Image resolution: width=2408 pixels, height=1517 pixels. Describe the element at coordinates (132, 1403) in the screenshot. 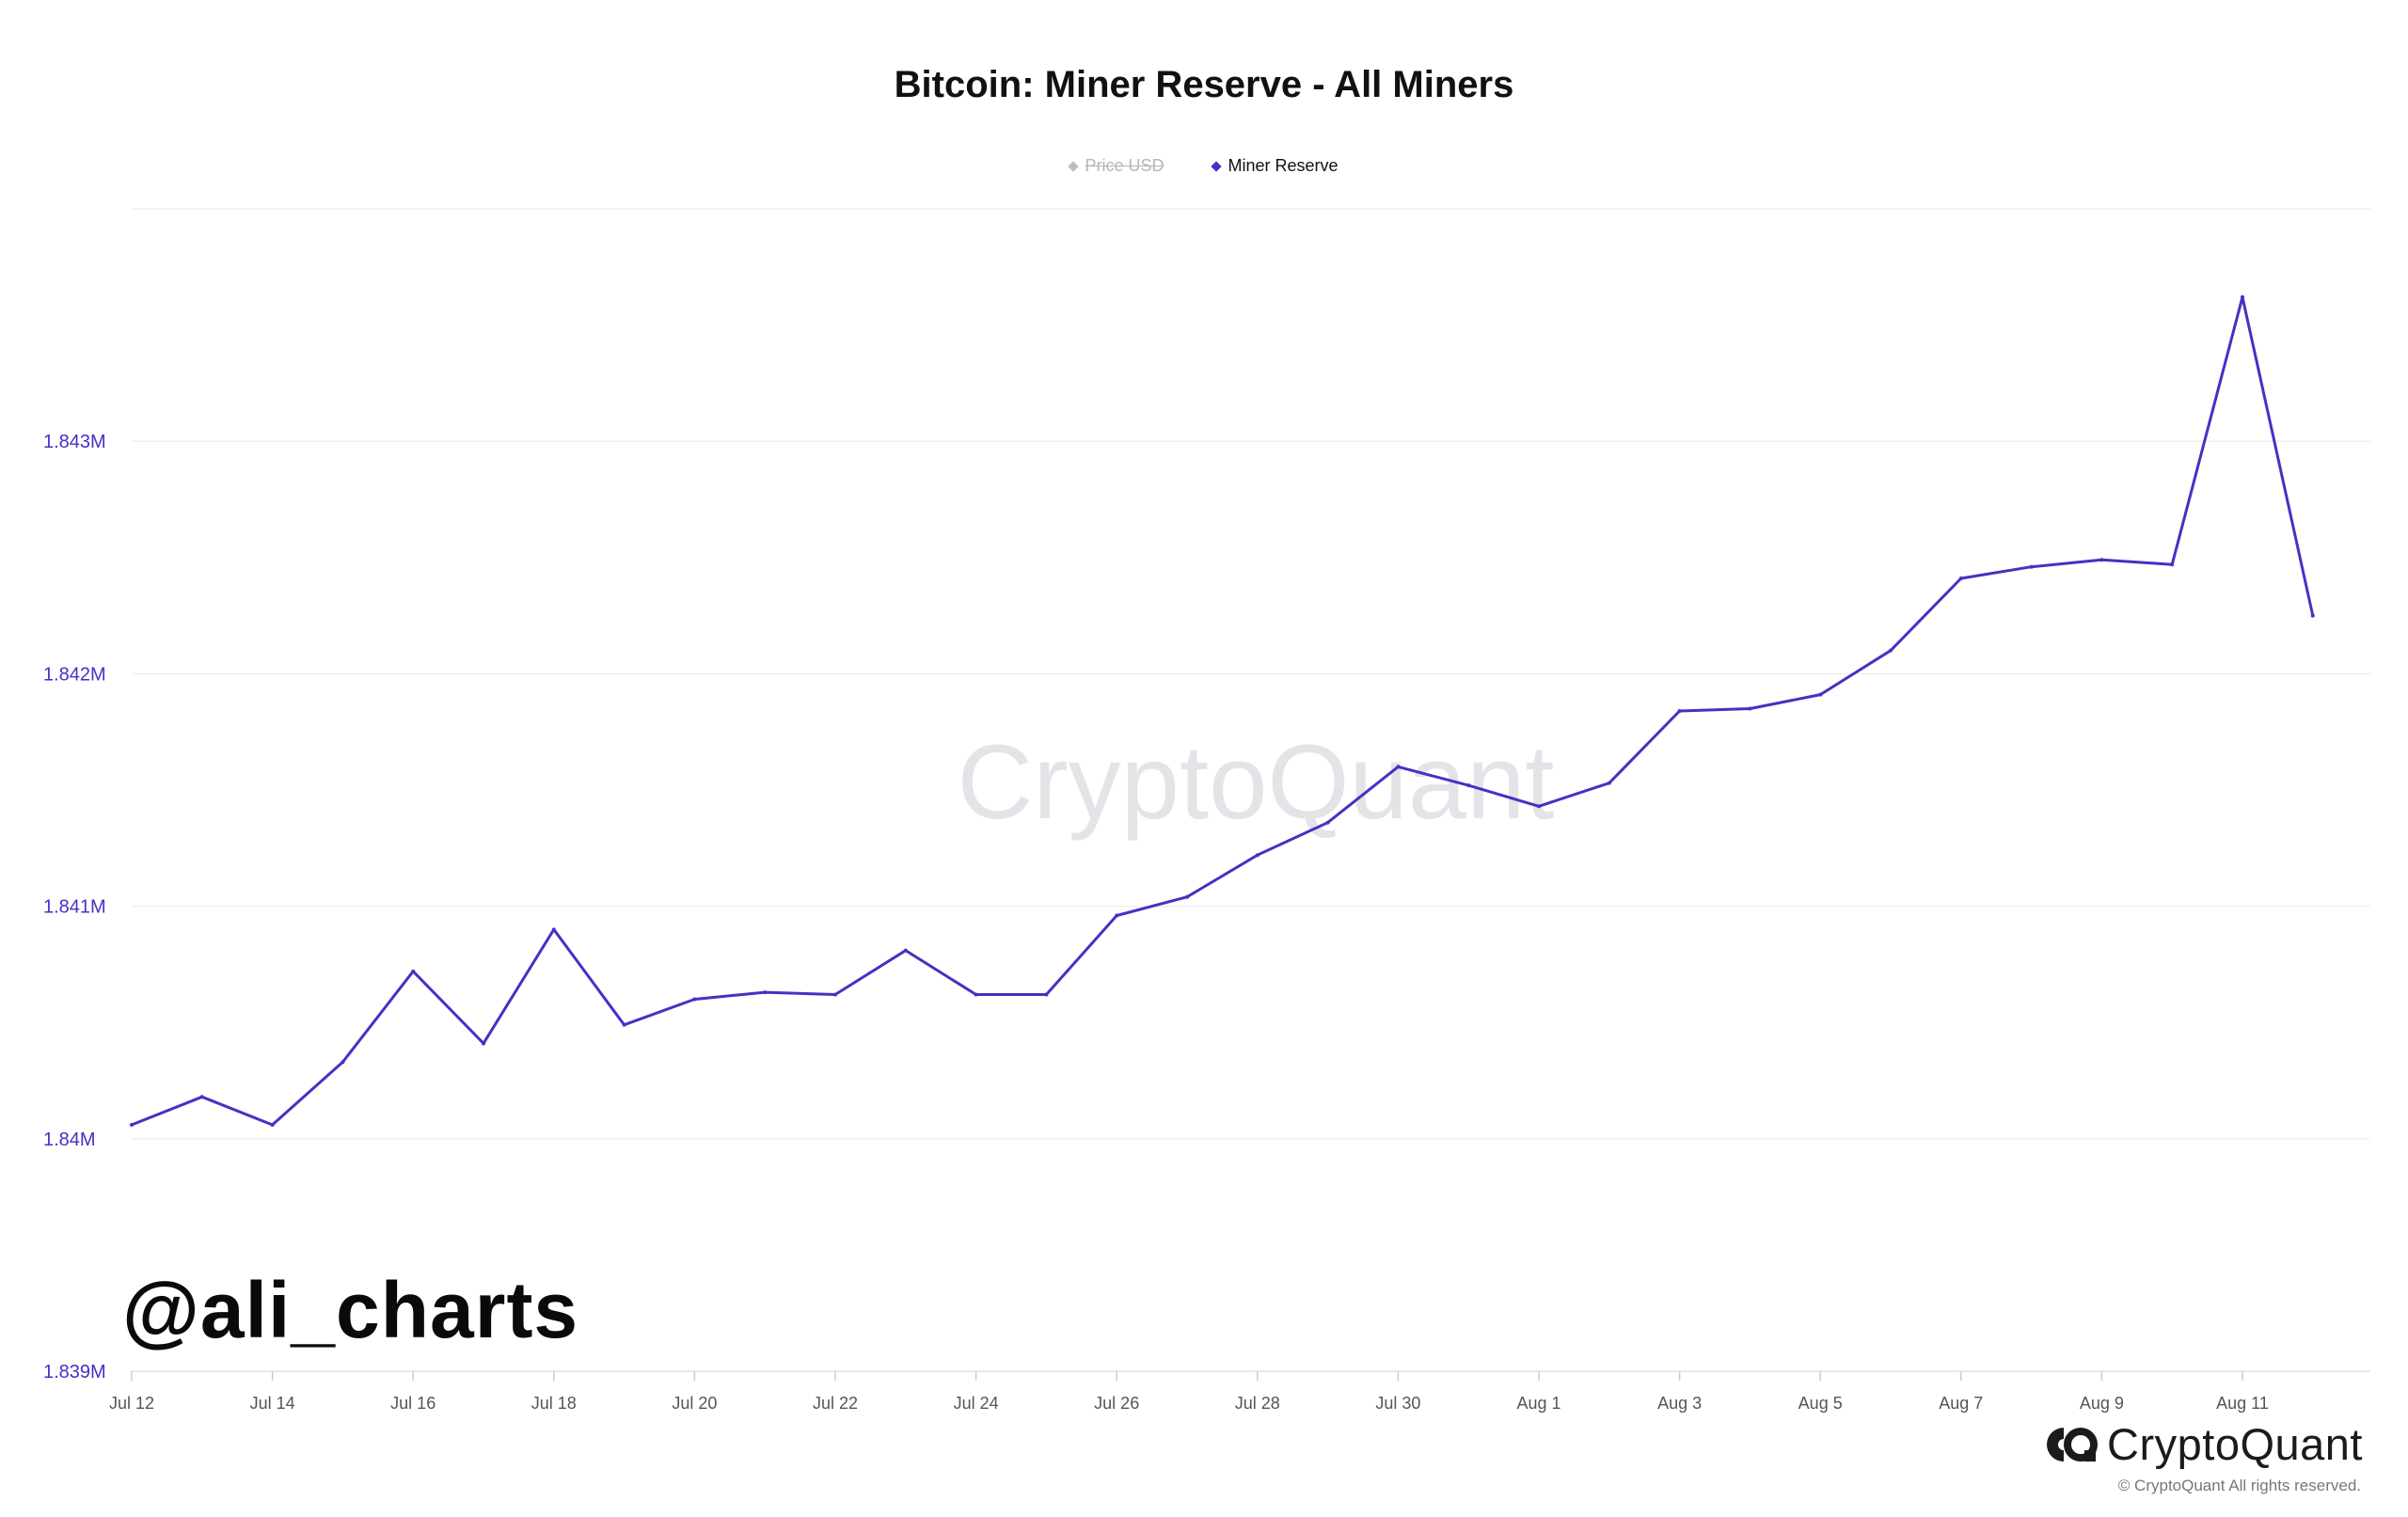

I see `x-tick-label: Jul 12` at that location.